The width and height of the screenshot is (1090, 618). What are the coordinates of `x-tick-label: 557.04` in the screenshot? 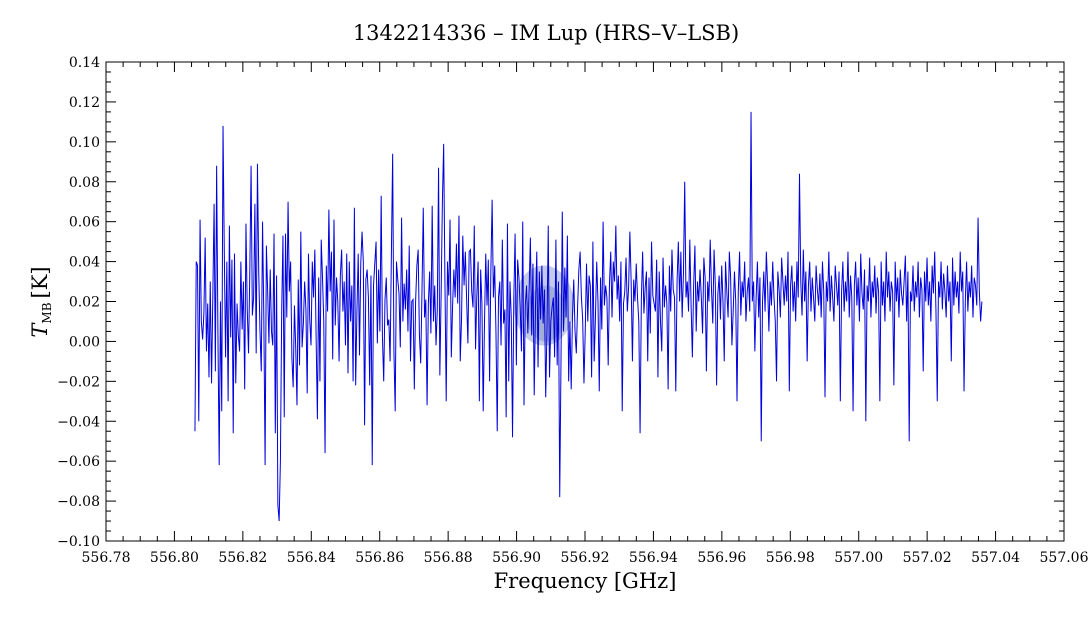 It's located at (995, 558).